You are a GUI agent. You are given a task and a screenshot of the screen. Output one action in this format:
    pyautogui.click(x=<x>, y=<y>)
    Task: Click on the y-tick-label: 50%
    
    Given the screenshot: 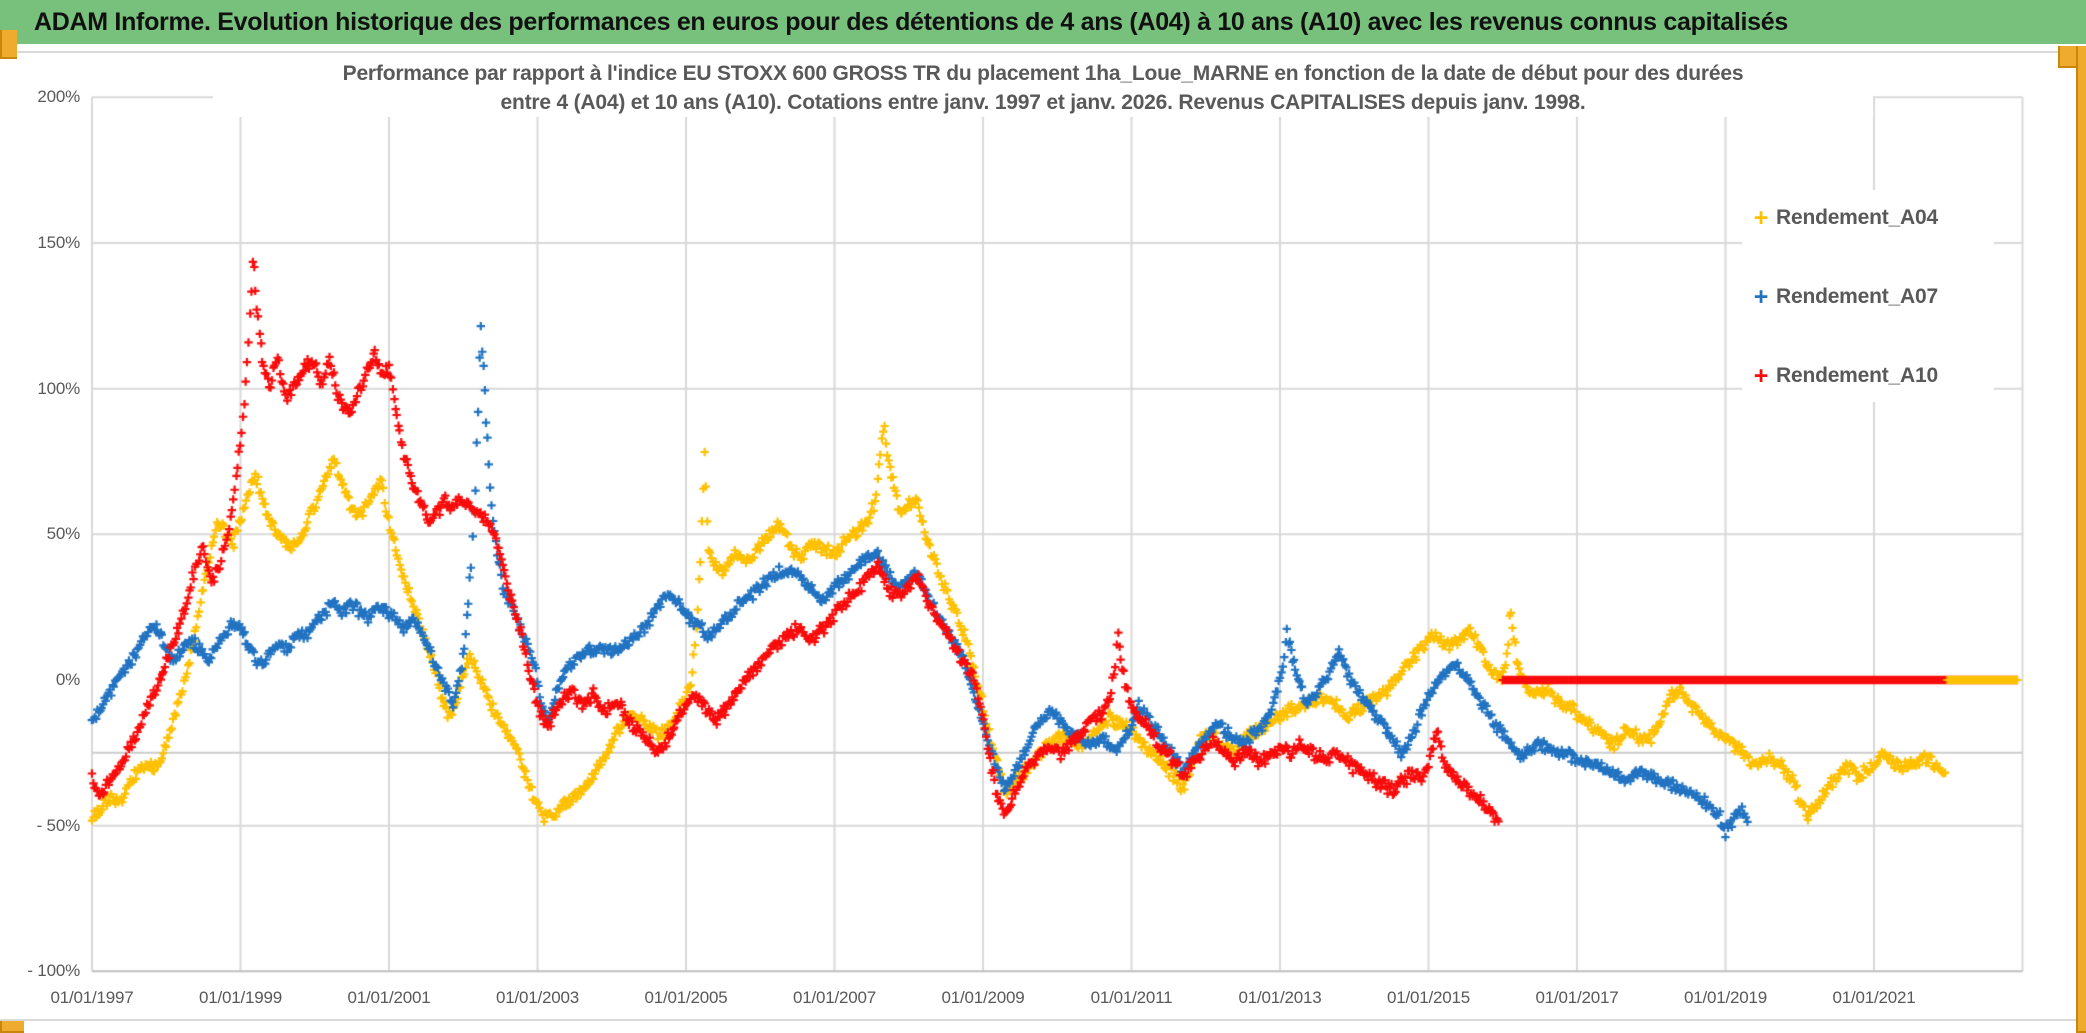 What is the action you would take?
    pyautogui.click(x=63, y=534)
    